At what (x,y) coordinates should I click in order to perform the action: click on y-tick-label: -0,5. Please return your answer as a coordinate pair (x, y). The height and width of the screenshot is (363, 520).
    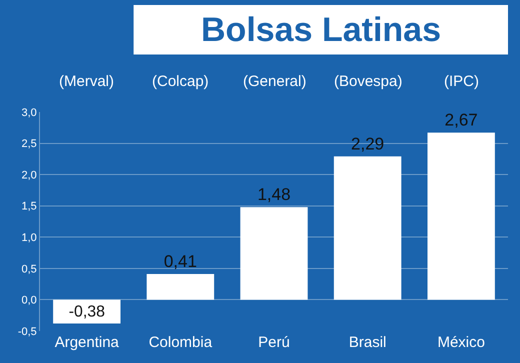
    Looking at the image, I should click on (27, 332).